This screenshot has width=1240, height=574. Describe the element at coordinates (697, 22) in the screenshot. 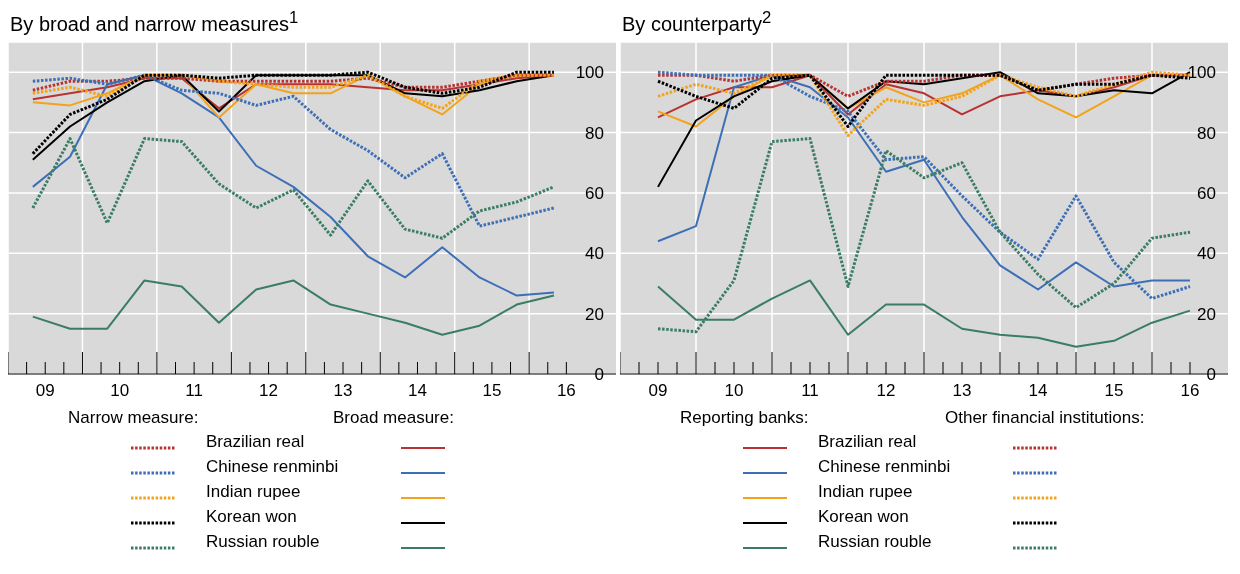

I see `chart-title: By counterparty$^{2}$` at that location.